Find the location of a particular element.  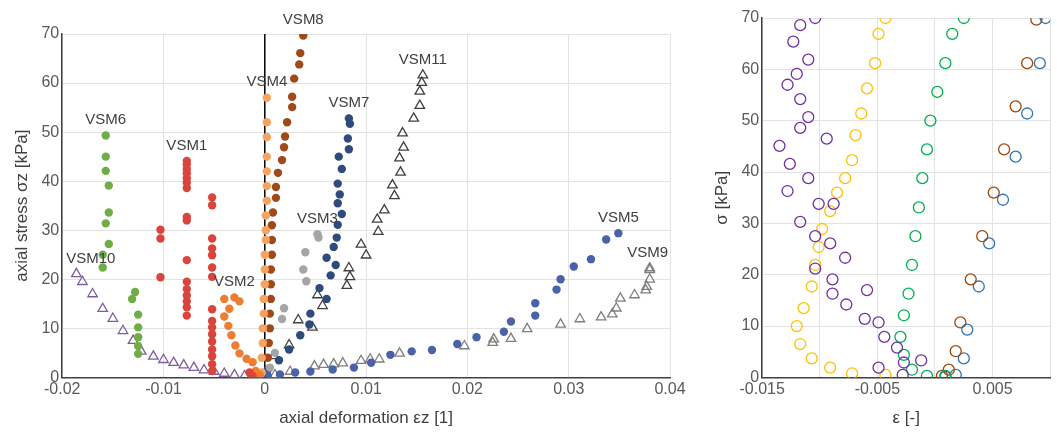

x-tick-label: -0.01 is located at coordinates (163, 389).